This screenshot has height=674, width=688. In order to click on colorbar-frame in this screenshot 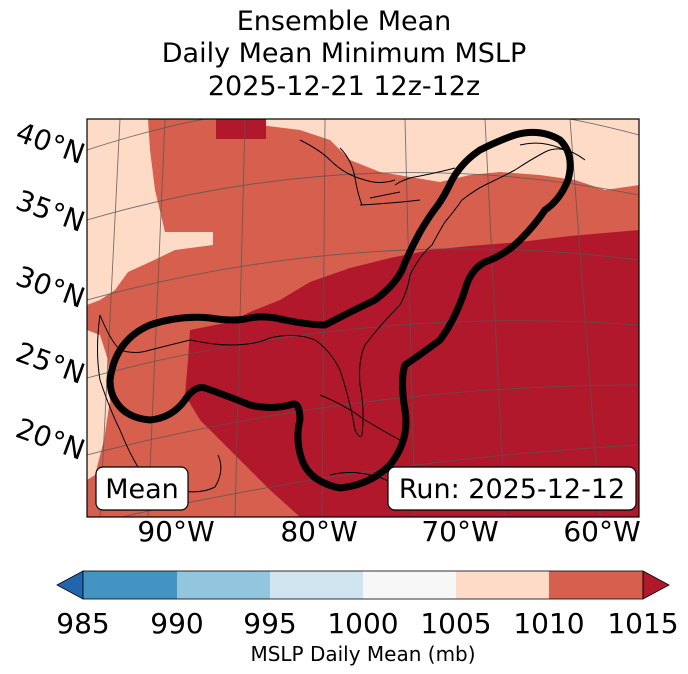, I will do `click(363, 585)`.